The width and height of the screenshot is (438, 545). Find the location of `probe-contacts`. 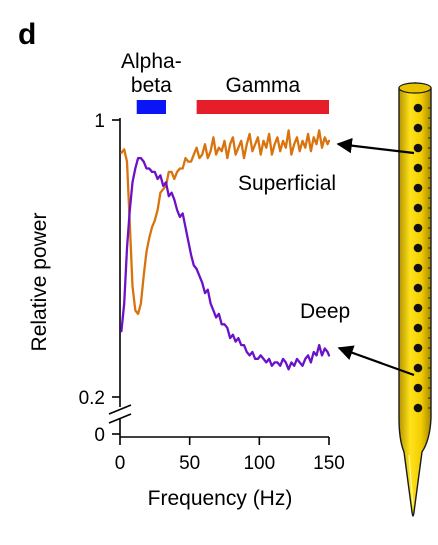

probe-contacts is located at coordinates (418, 258).